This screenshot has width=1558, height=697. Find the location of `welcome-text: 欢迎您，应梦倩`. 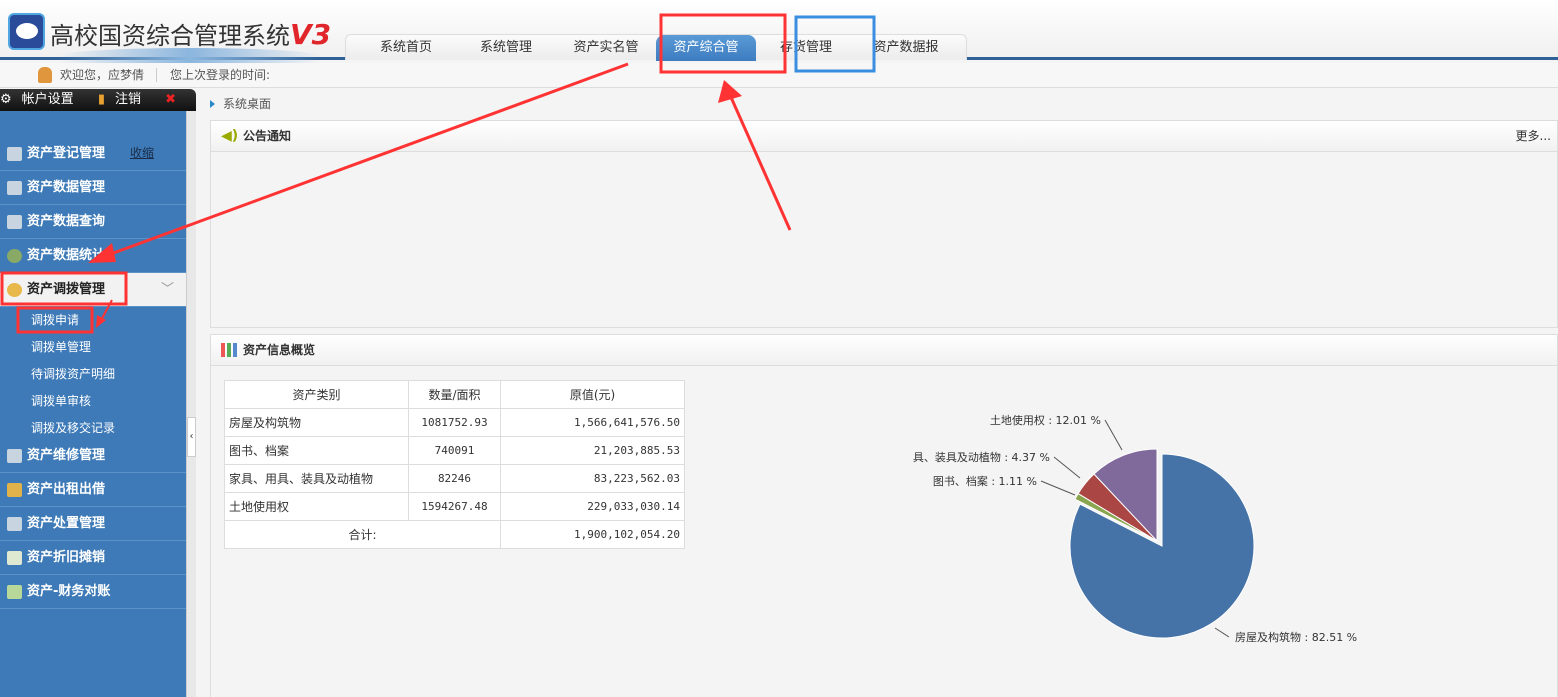

welcome-text: 欢迎您，应梦倩 is located at coordinates (102, 75).